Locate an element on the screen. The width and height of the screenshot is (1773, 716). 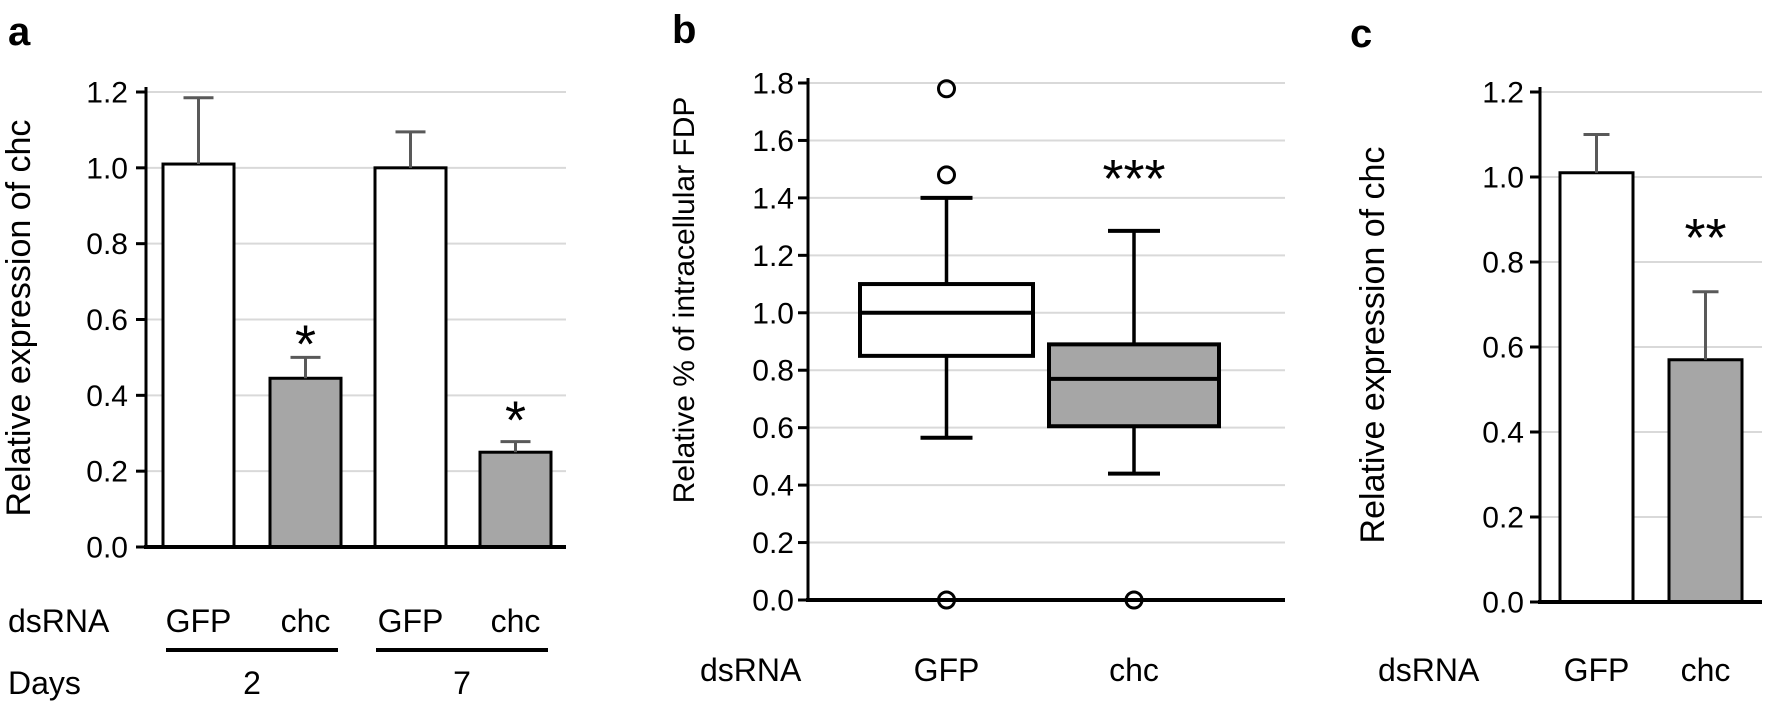
significance-marker: *** is located at coordinates (1133, 179).